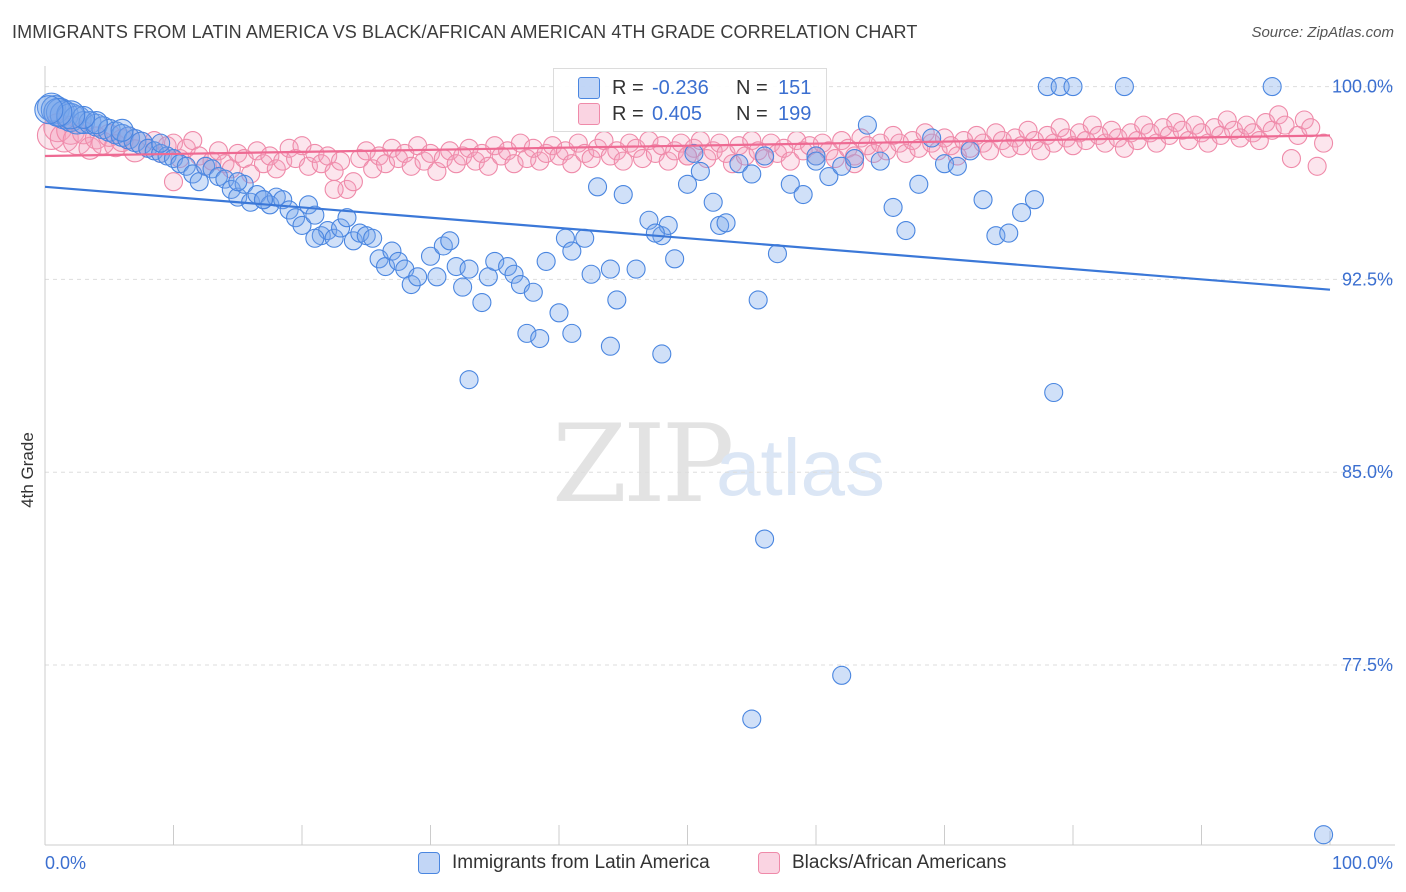  I want to click on x-tick-label: 0.0%, so click(65, 863).